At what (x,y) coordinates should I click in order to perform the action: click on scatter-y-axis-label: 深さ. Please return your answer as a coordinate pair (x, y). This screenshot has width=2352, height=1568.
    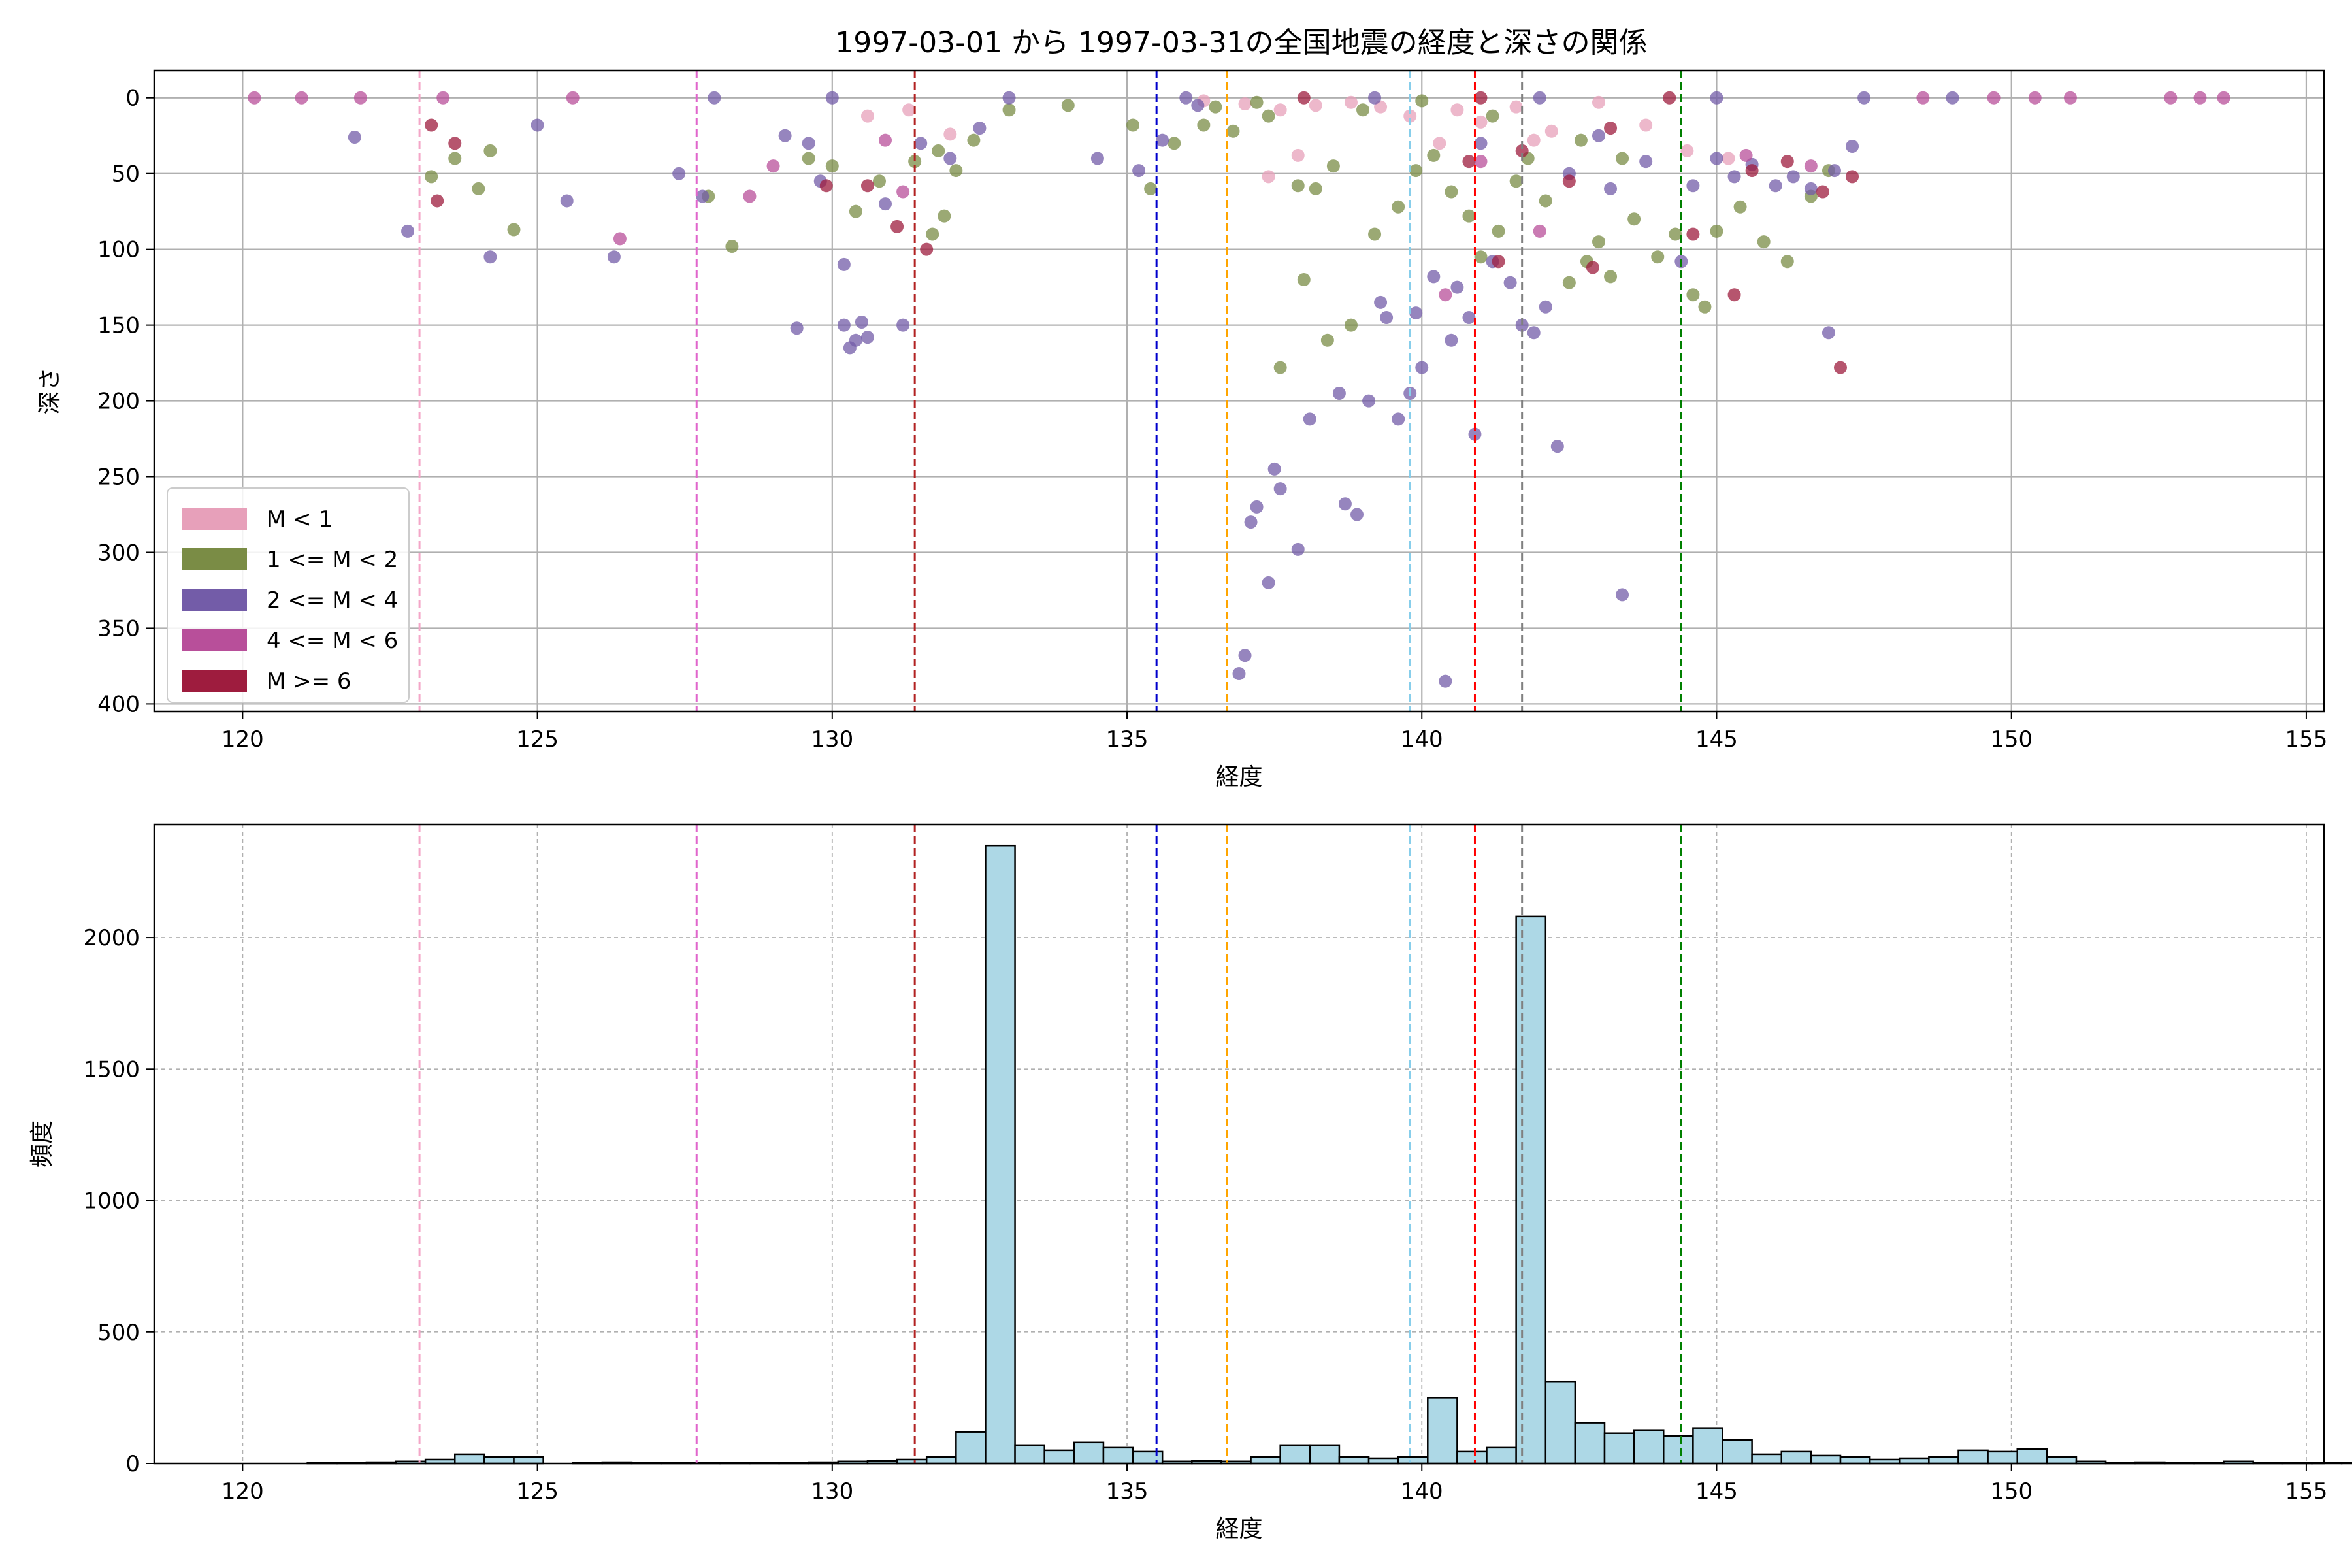
    Looking at the image, I should click on (50, 390).